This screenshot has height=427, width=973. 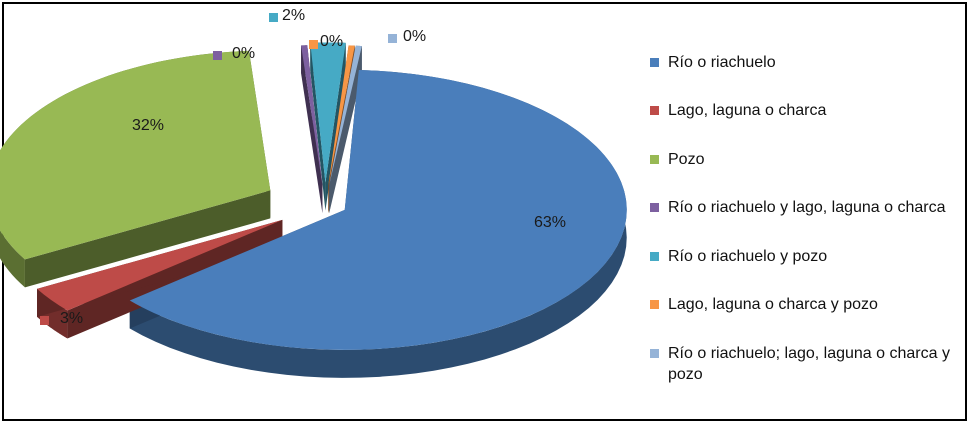 I want to click on data-label-4: 2%, so click(x=293, y=15).